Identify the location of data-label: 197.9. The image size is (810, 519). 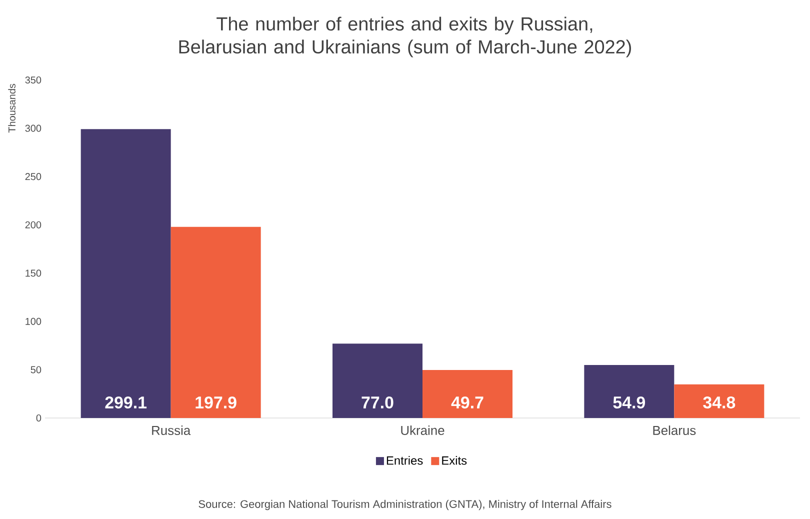
(216, 402).